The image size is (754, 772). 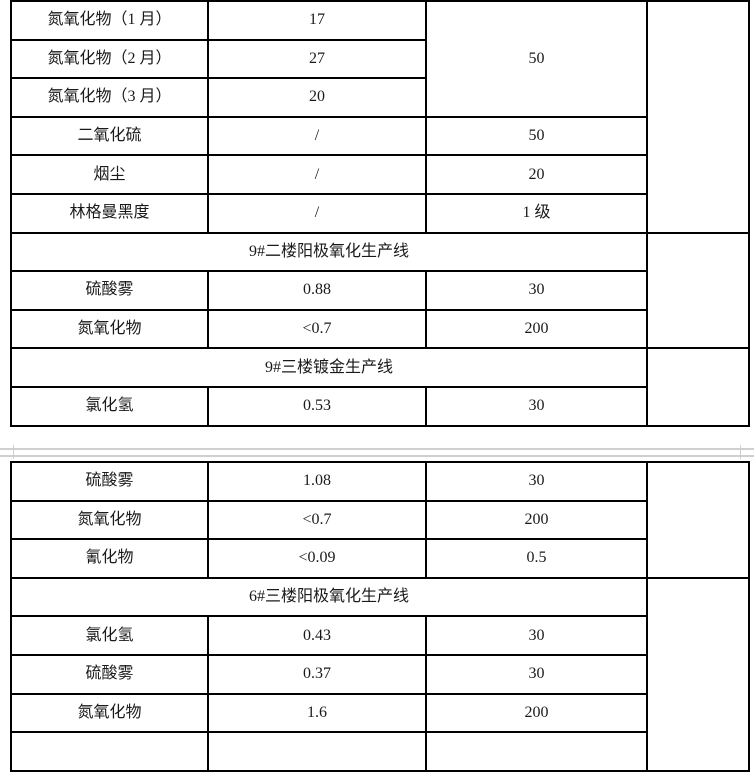 I want to click on pollutant-cell: 氮氧化物（1 月）, so click(x=109, y=20).